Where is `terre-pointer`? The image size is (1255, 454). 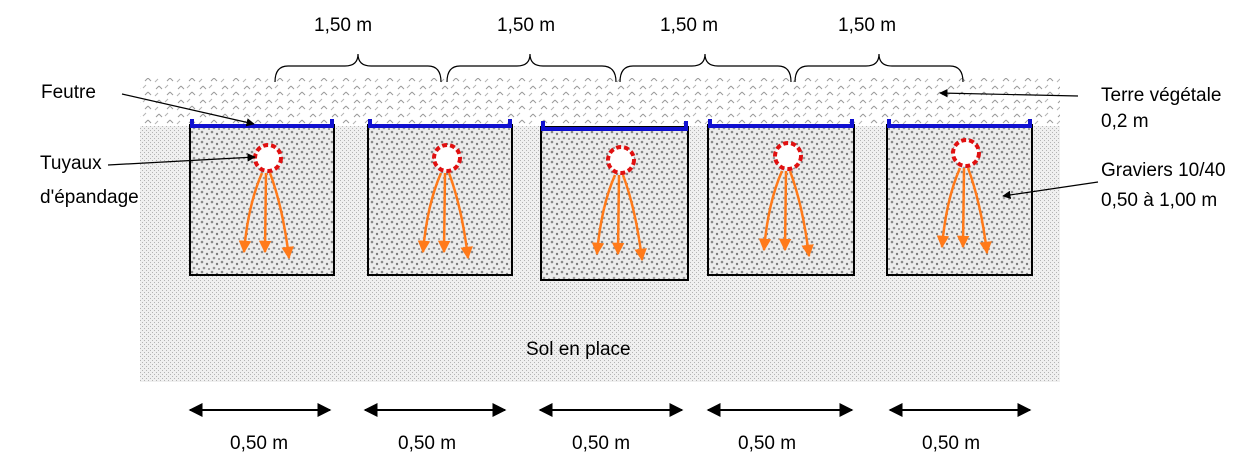 terre-pointer is located at coordinates (1009, 93).